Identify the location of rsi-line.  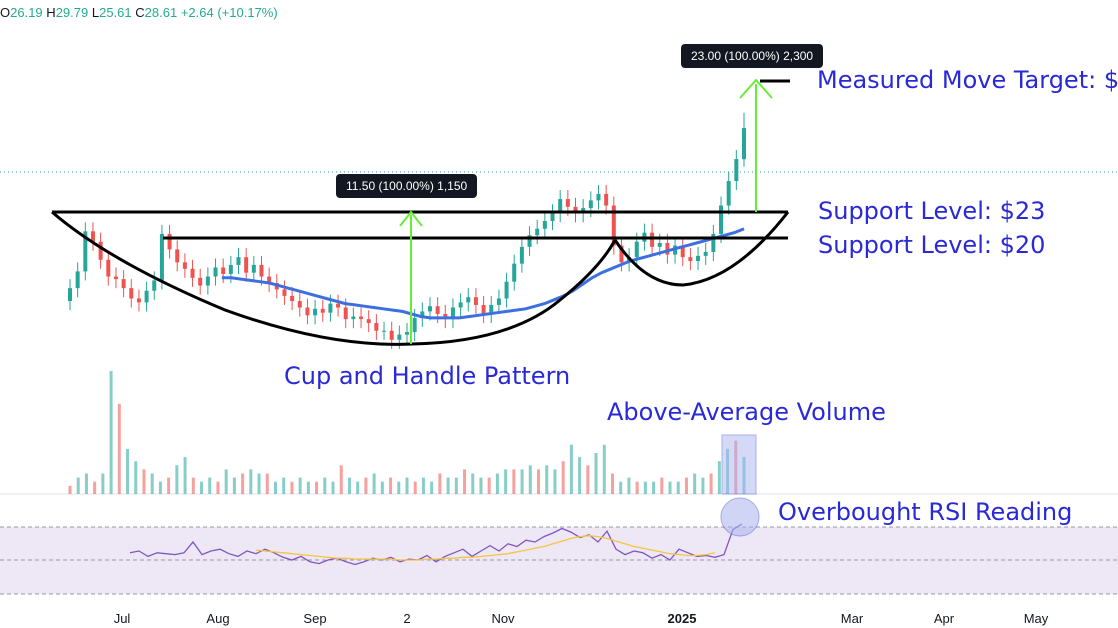
(436, 544).